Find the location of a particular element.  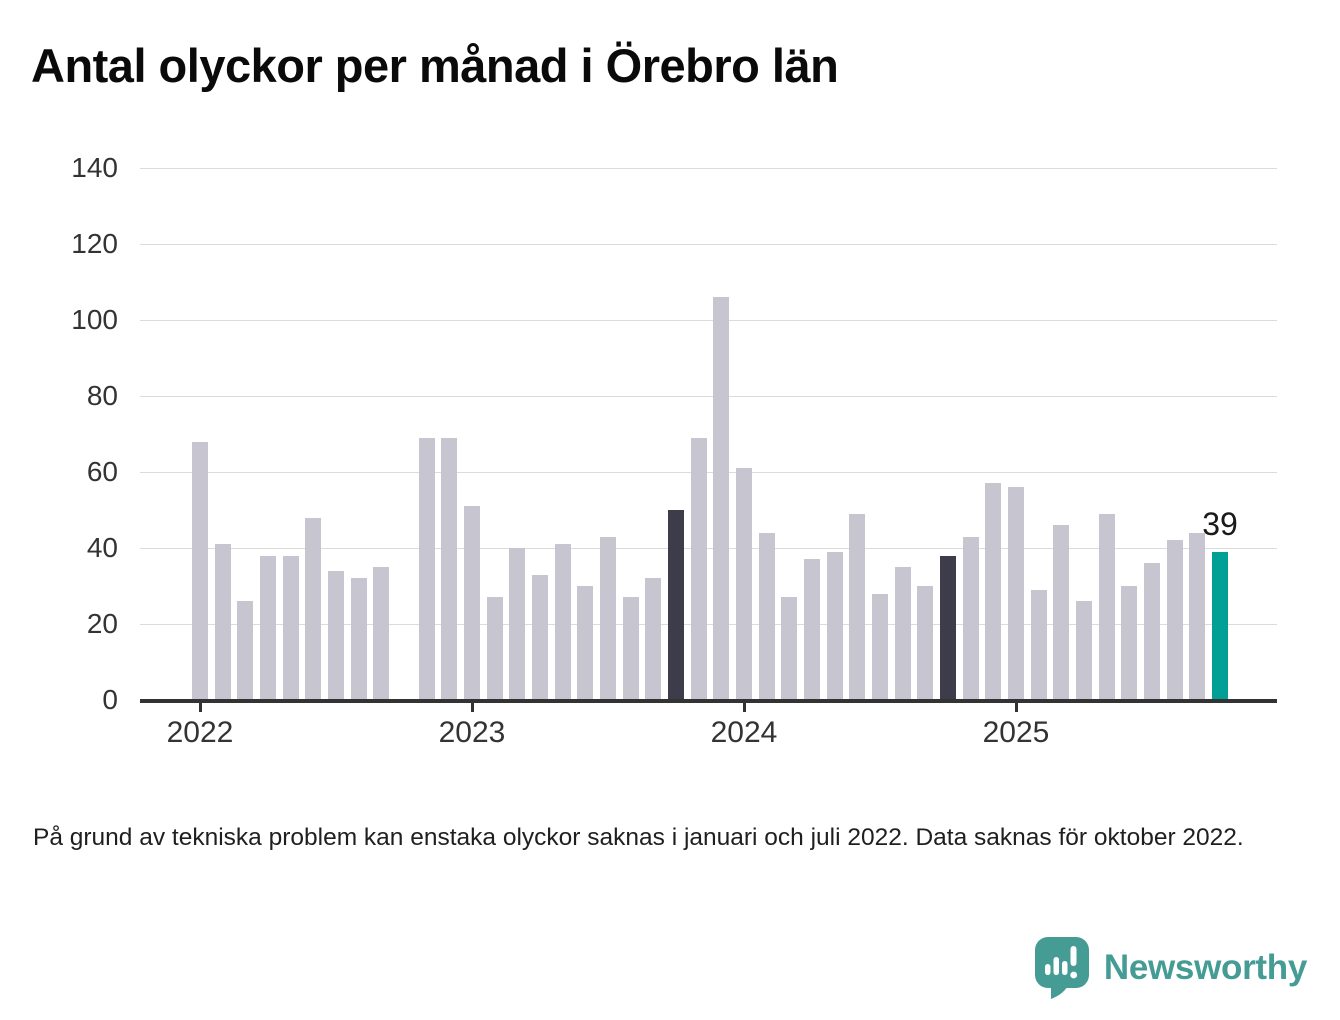

y-axis-tick-label: 20 is located at coordinates (102, 623).